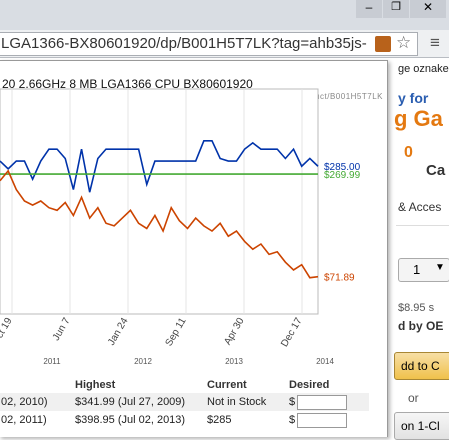 The image size is (449, 440). What do you see at coordinates (342, 175) in the screenshot?
I see `price-label: $269.99` at bounding box center [342, 175].